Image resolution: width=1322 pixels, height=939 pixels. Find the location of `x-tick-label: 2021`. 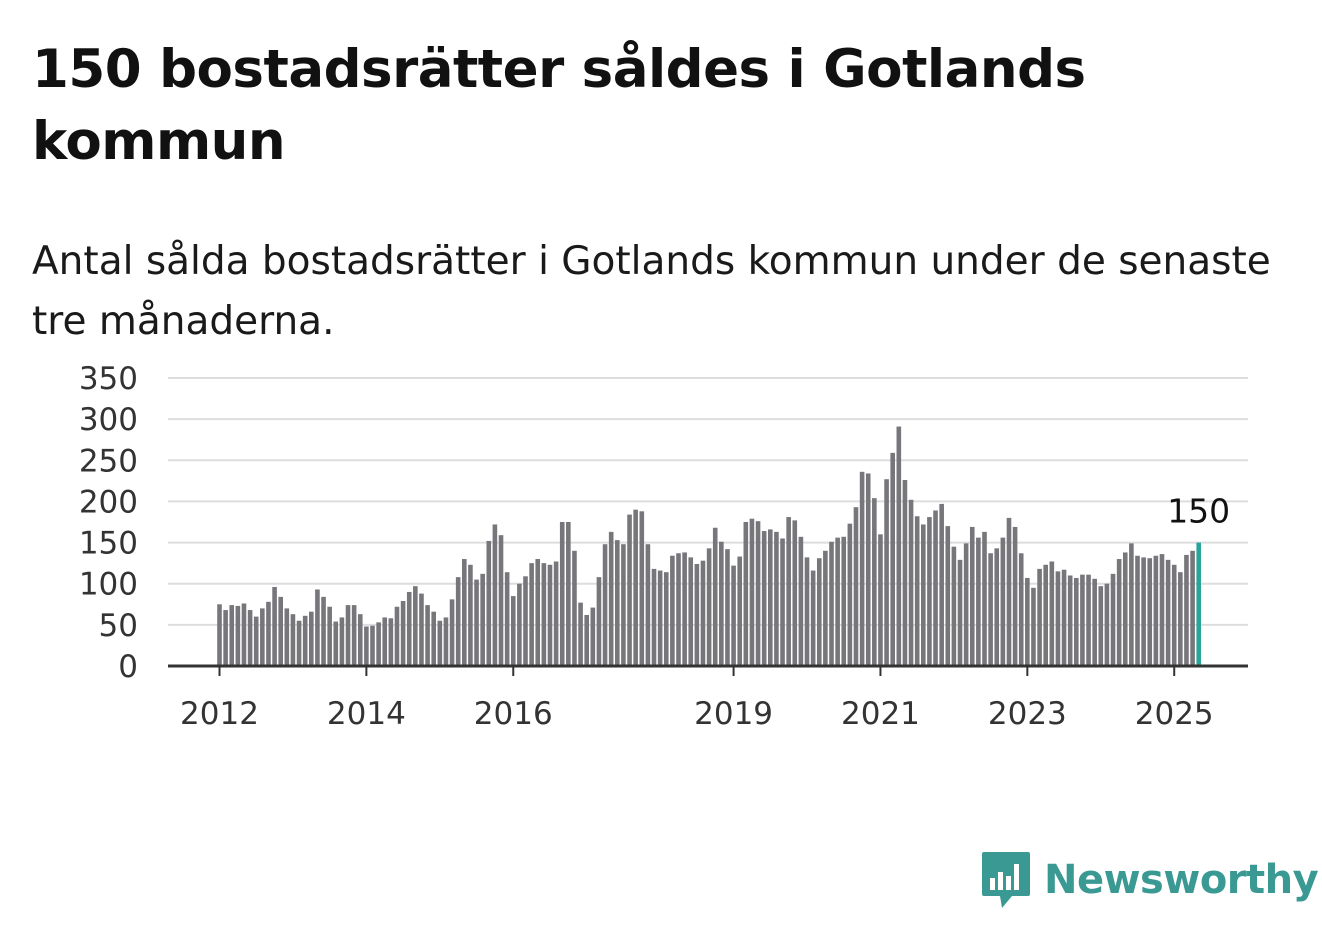

x-tick-label: 2021 is located at coordinates (880, 714).